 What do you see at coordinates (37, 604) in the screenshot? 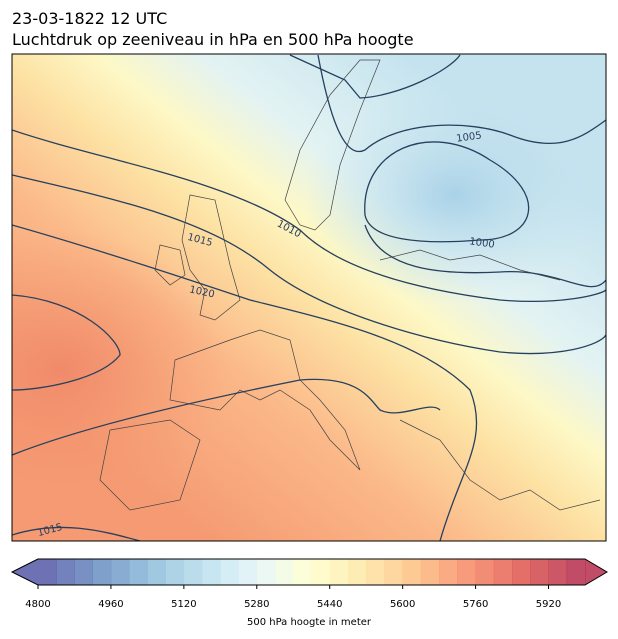
I see `colorbar-tick-label: 4800` at bounding box center [37, 604].